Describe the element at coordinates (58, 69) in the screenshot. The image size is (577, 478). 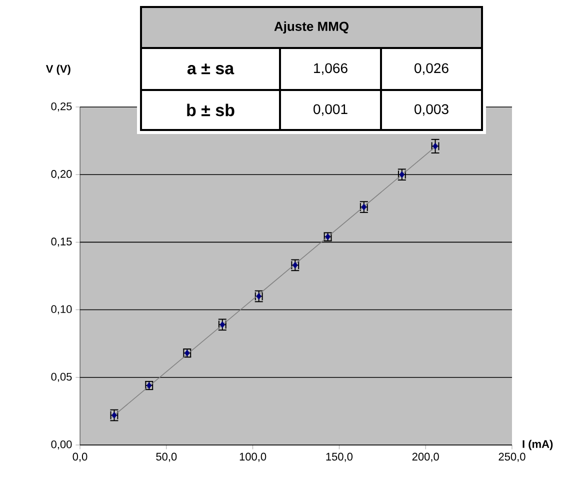
I see `y-axis-title: V (V)` at that location.